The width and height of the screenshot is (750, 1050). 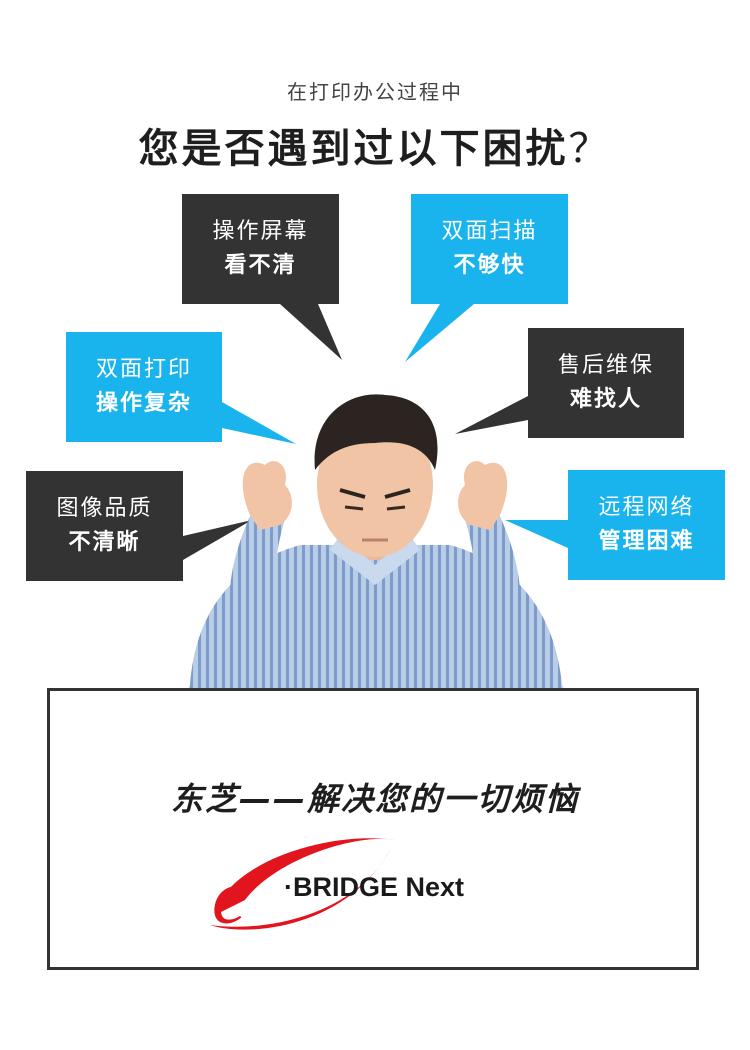 I want to click on bubble-remote-network: 远程网络 管理困难, so click(x=646, y=525).